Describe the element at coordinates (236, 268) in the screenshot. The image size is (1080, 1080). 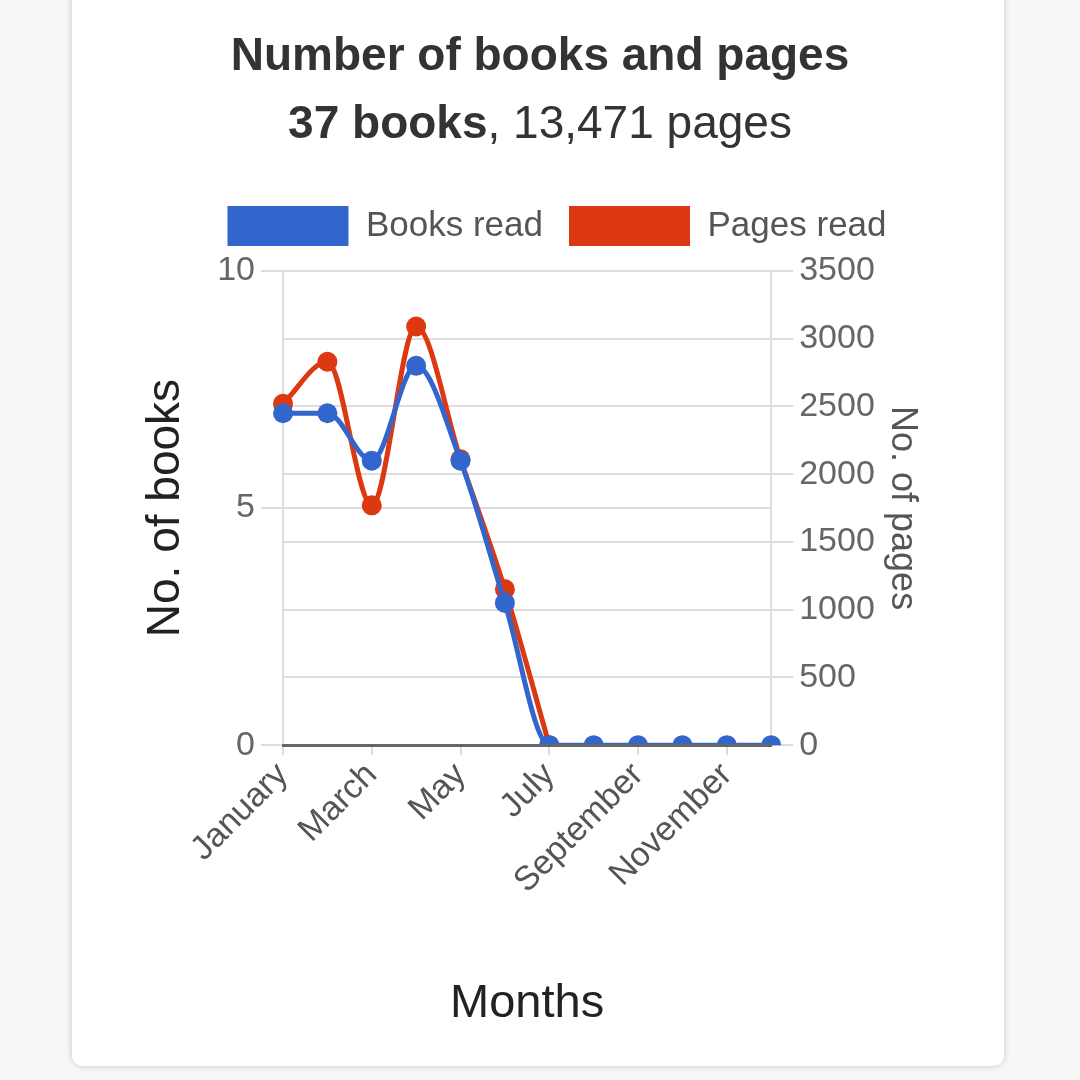
I see `y-tick-label: 10` at that location.